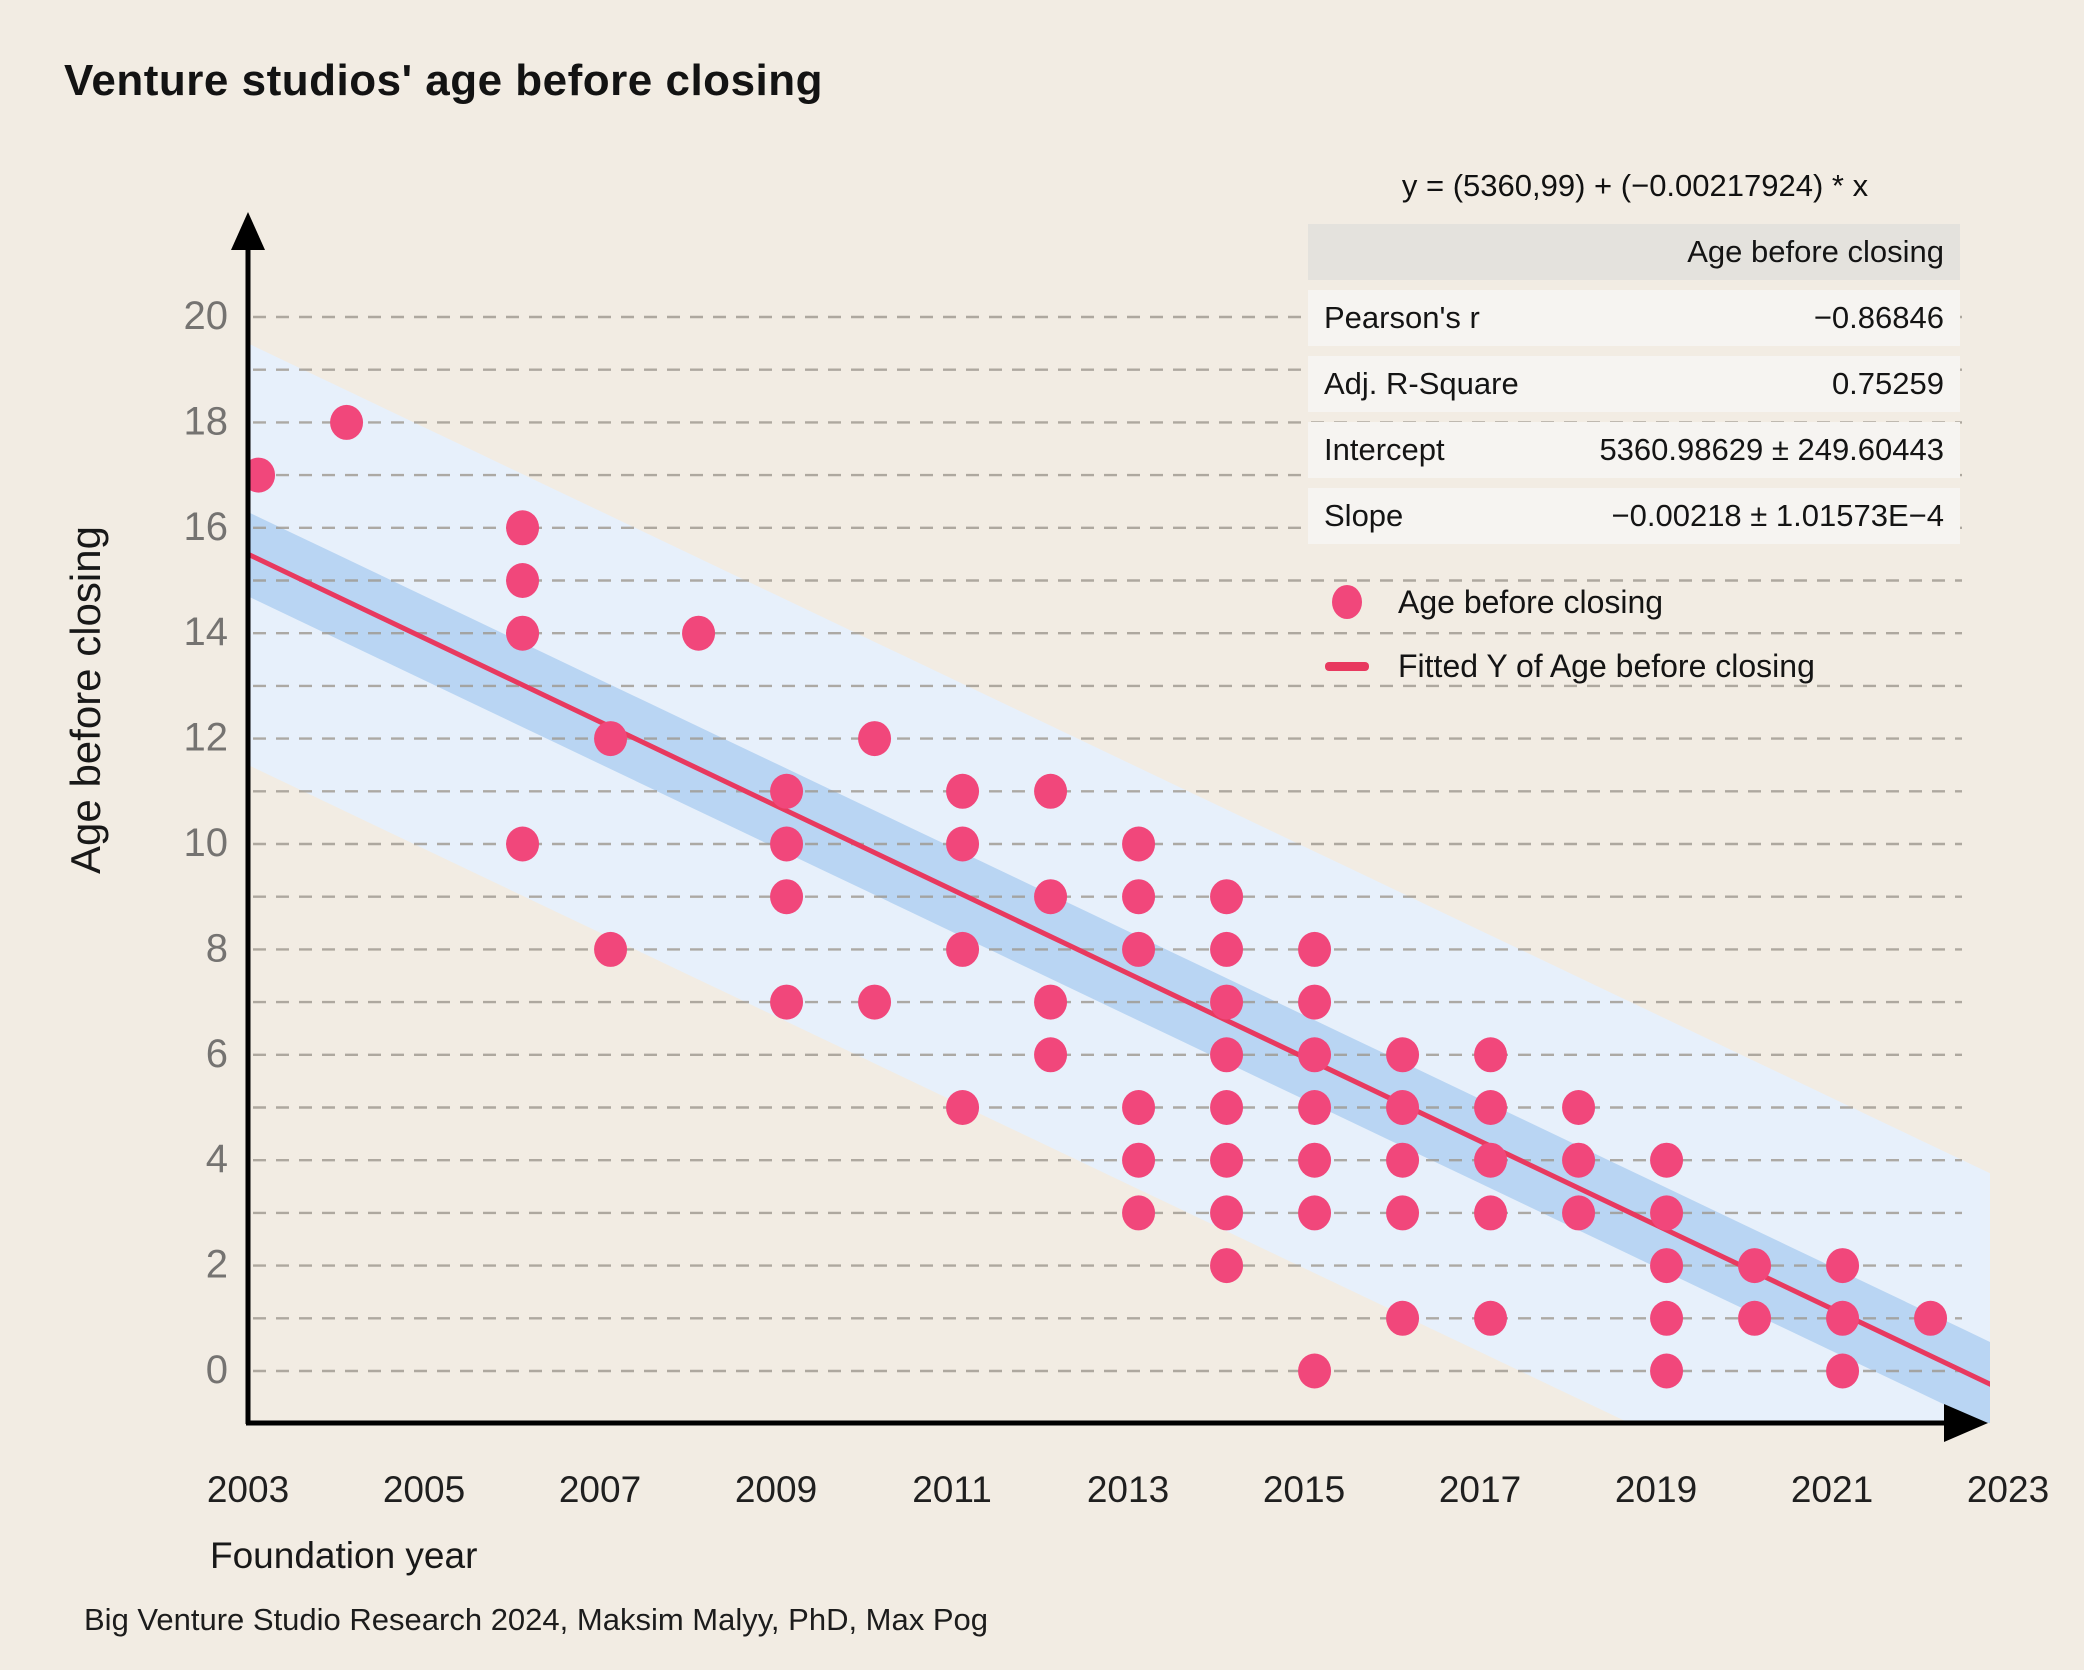 The width and height of the screenshot is (2084, 1670). What do you see at coordinates (2008, 1489) in the screenshot?
I see `x-tick-label: 2023` at bounding box center [2008, 1489].